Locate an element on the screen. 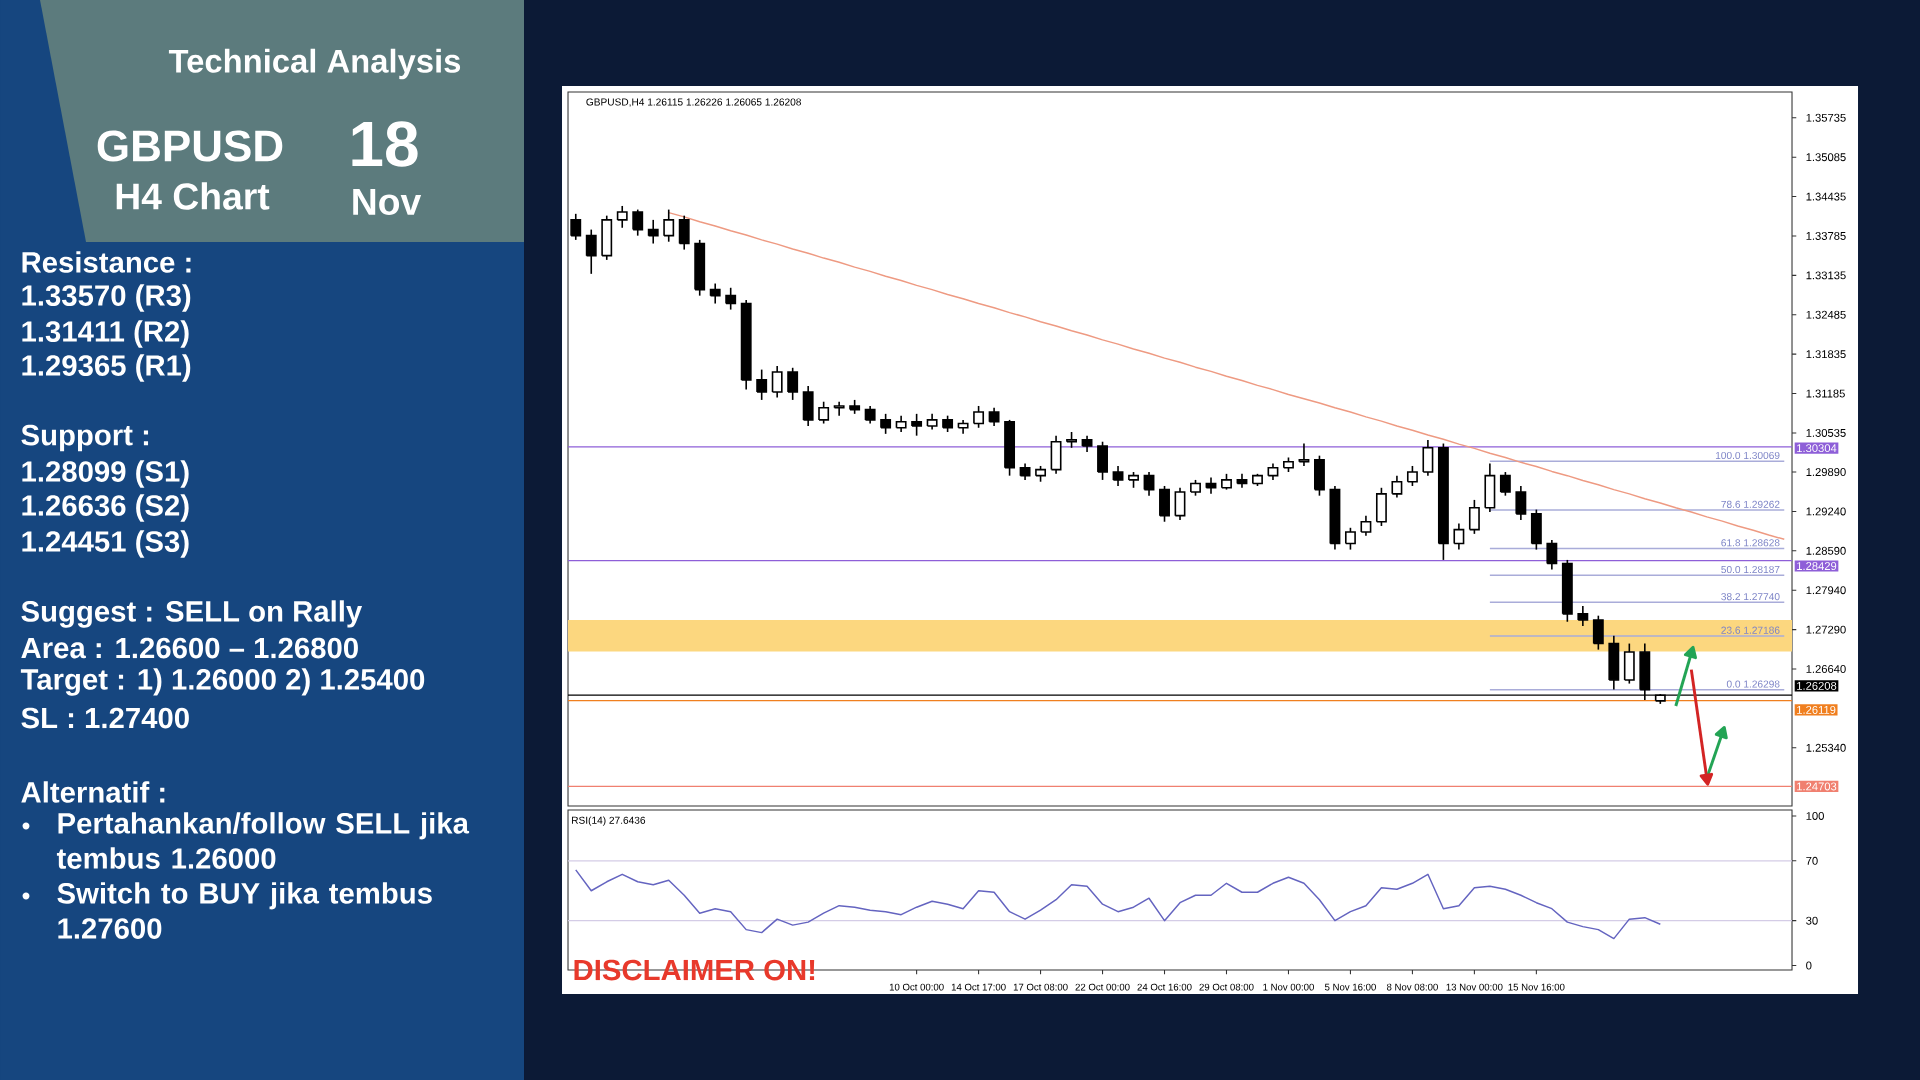  text: Technical Analysis is located at coordinates (314, 64).